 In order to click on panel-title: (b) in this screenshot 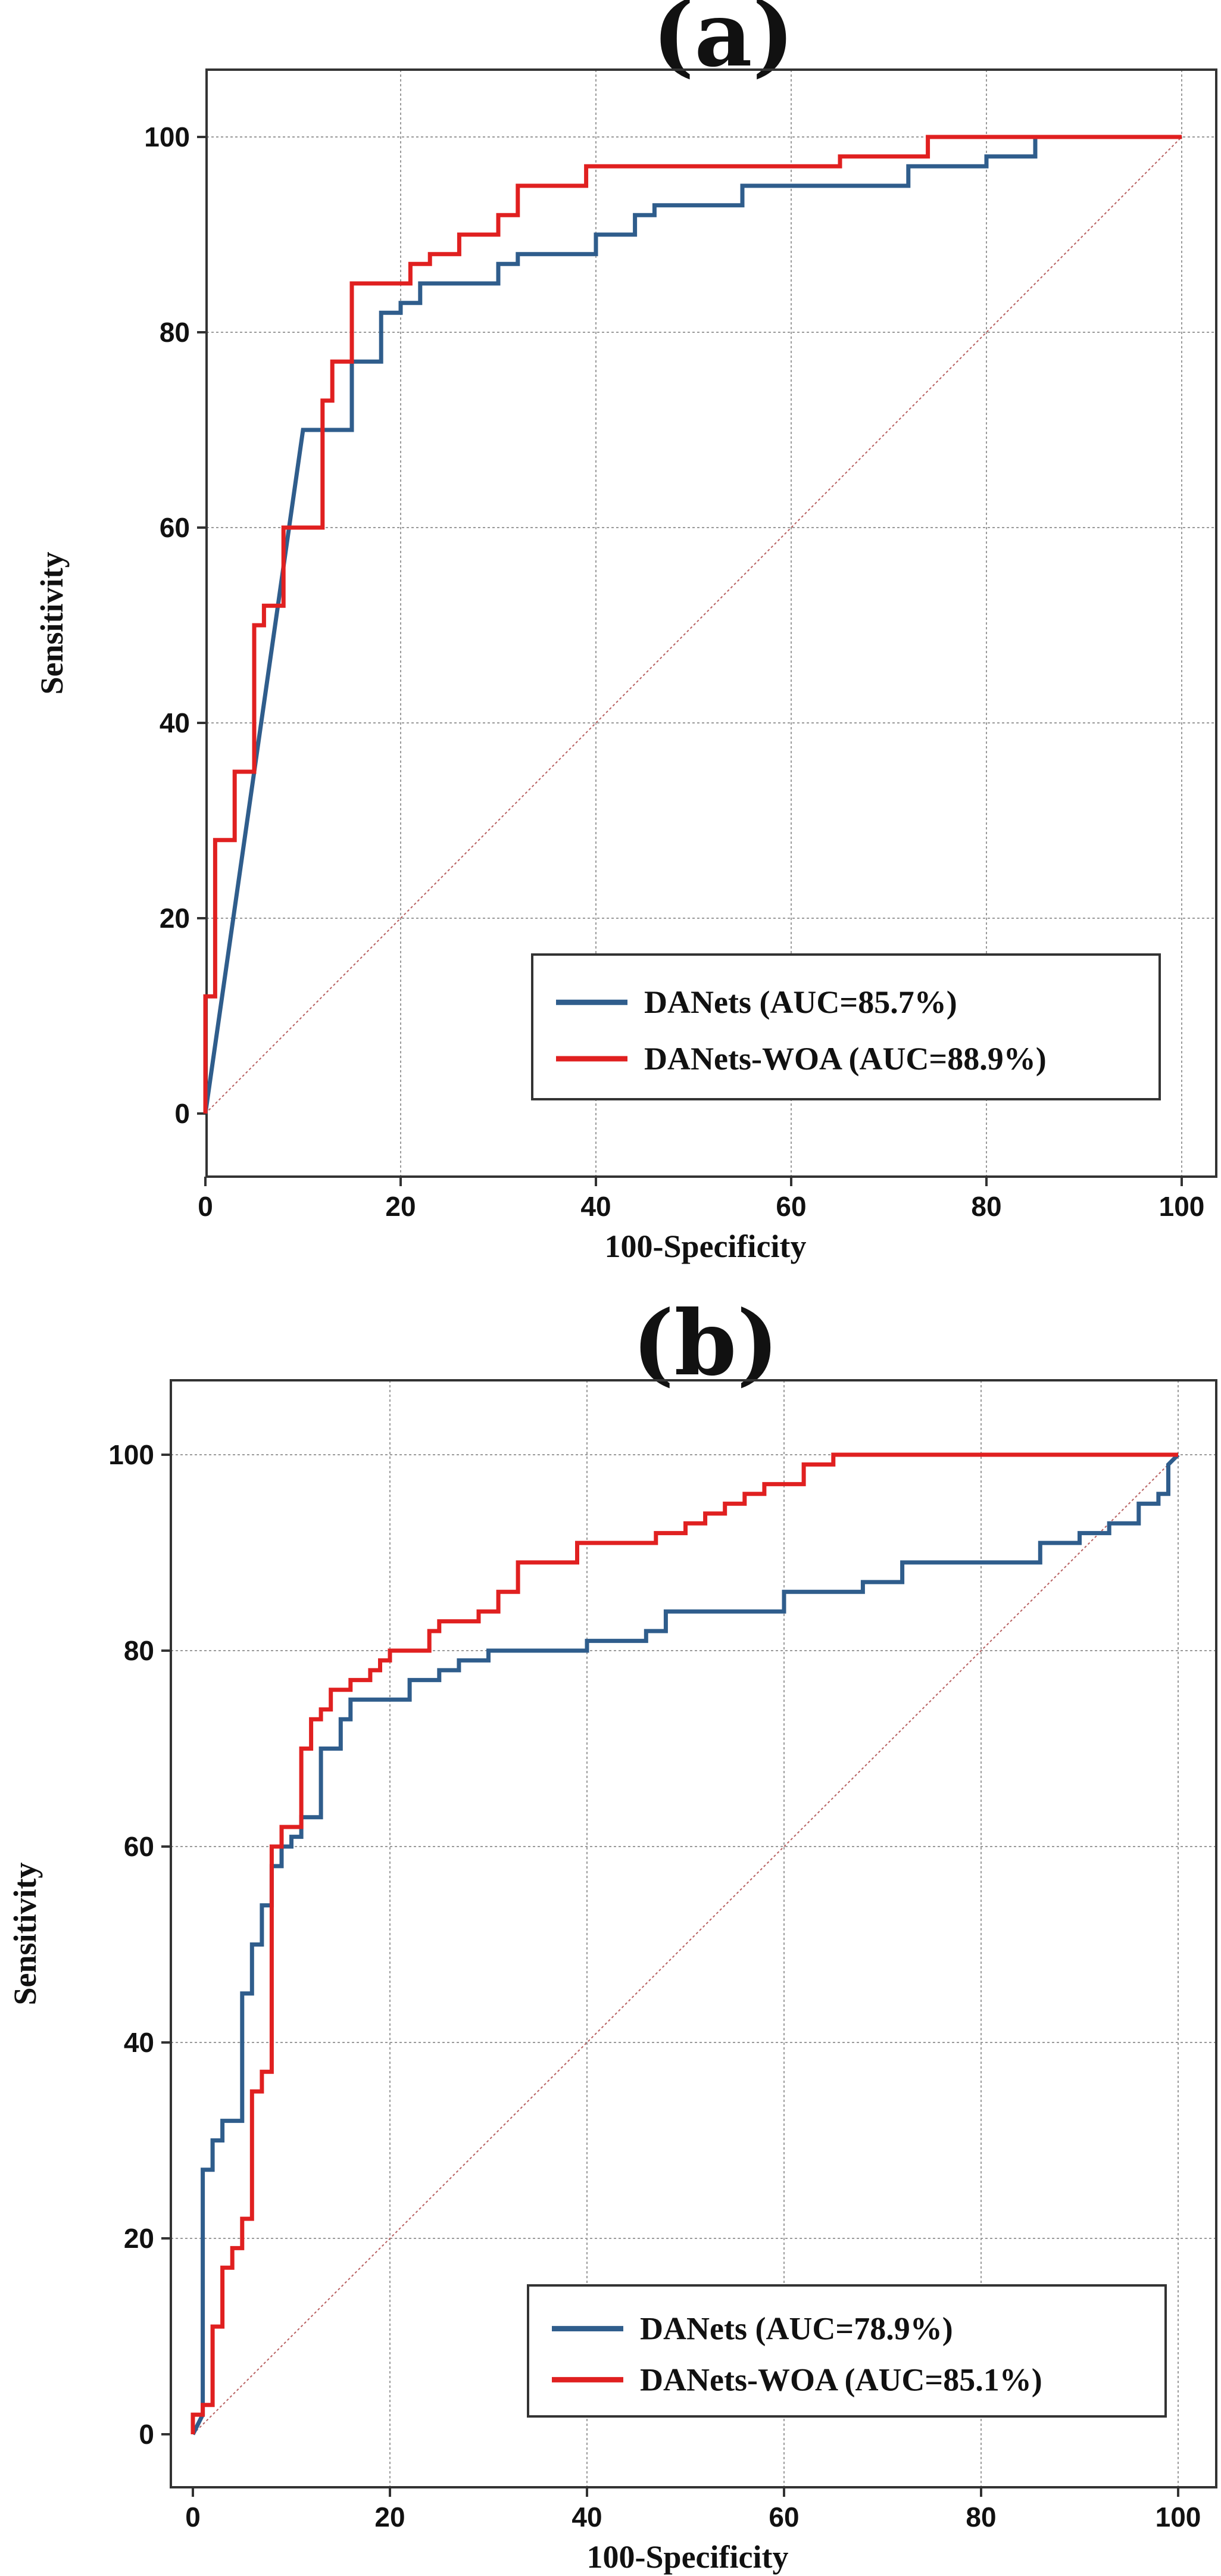, I will do `click(705, 1343)`.